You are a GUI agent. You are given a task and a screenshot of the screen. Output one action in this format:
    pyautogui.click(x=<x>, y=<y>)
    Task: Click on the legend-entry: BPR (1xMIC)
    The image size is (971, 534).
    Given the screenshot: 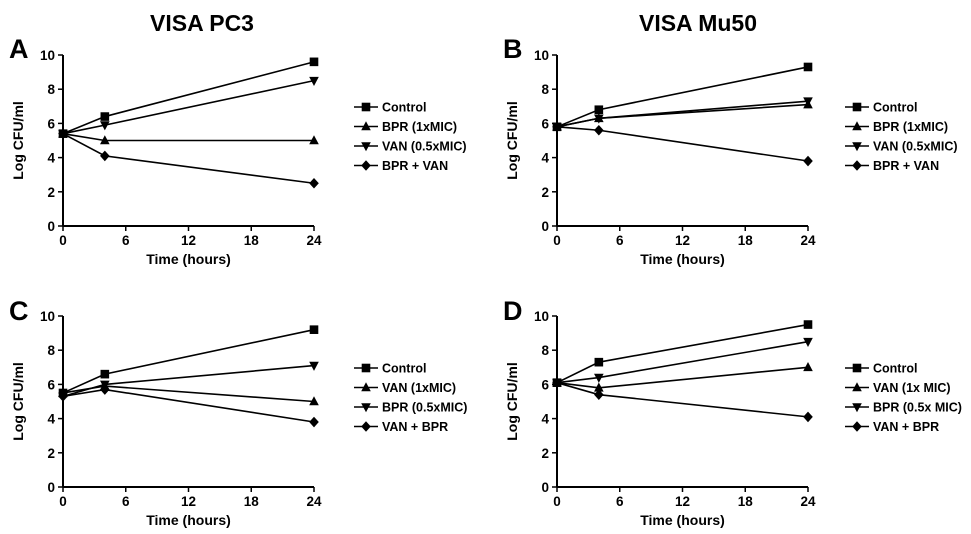 What is the action you would take?
    pyautogui.click(x=910, y=127)
    